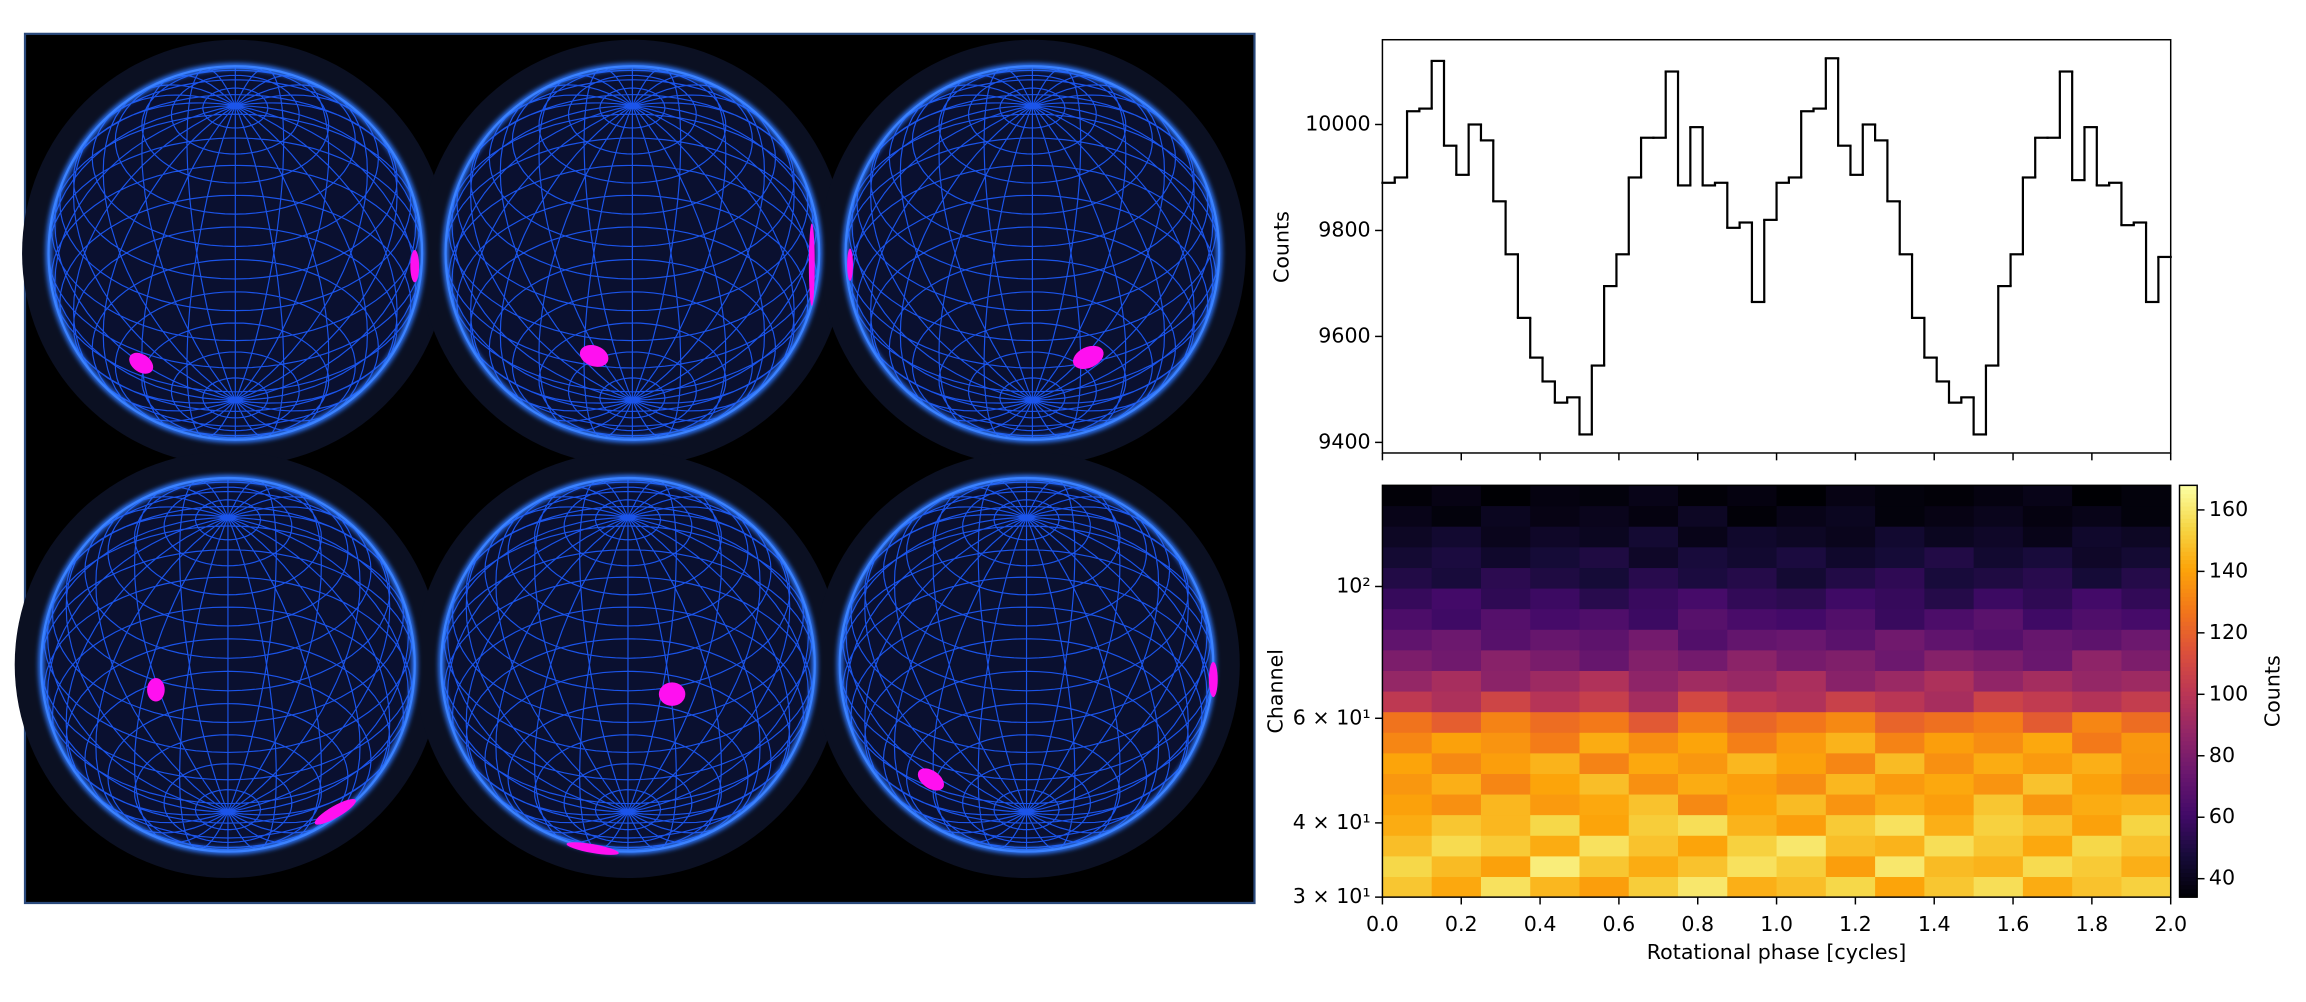 The width and height of the screenshot is (2306, 1002). I want to click on axes-frame, so click(1776, 246).